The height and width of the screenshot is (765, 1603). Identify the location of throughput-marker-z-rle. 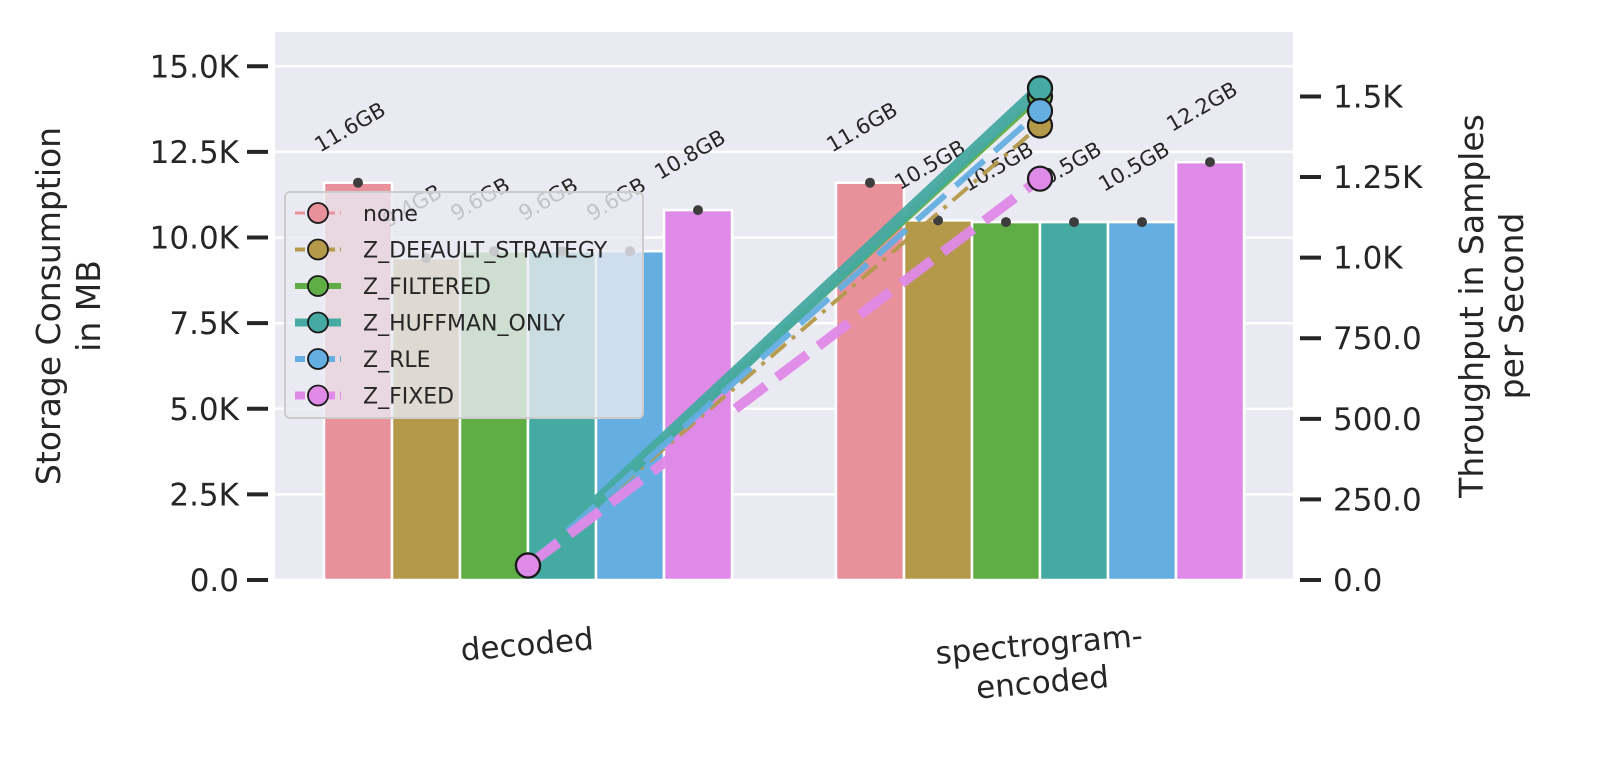
(1040, 111).